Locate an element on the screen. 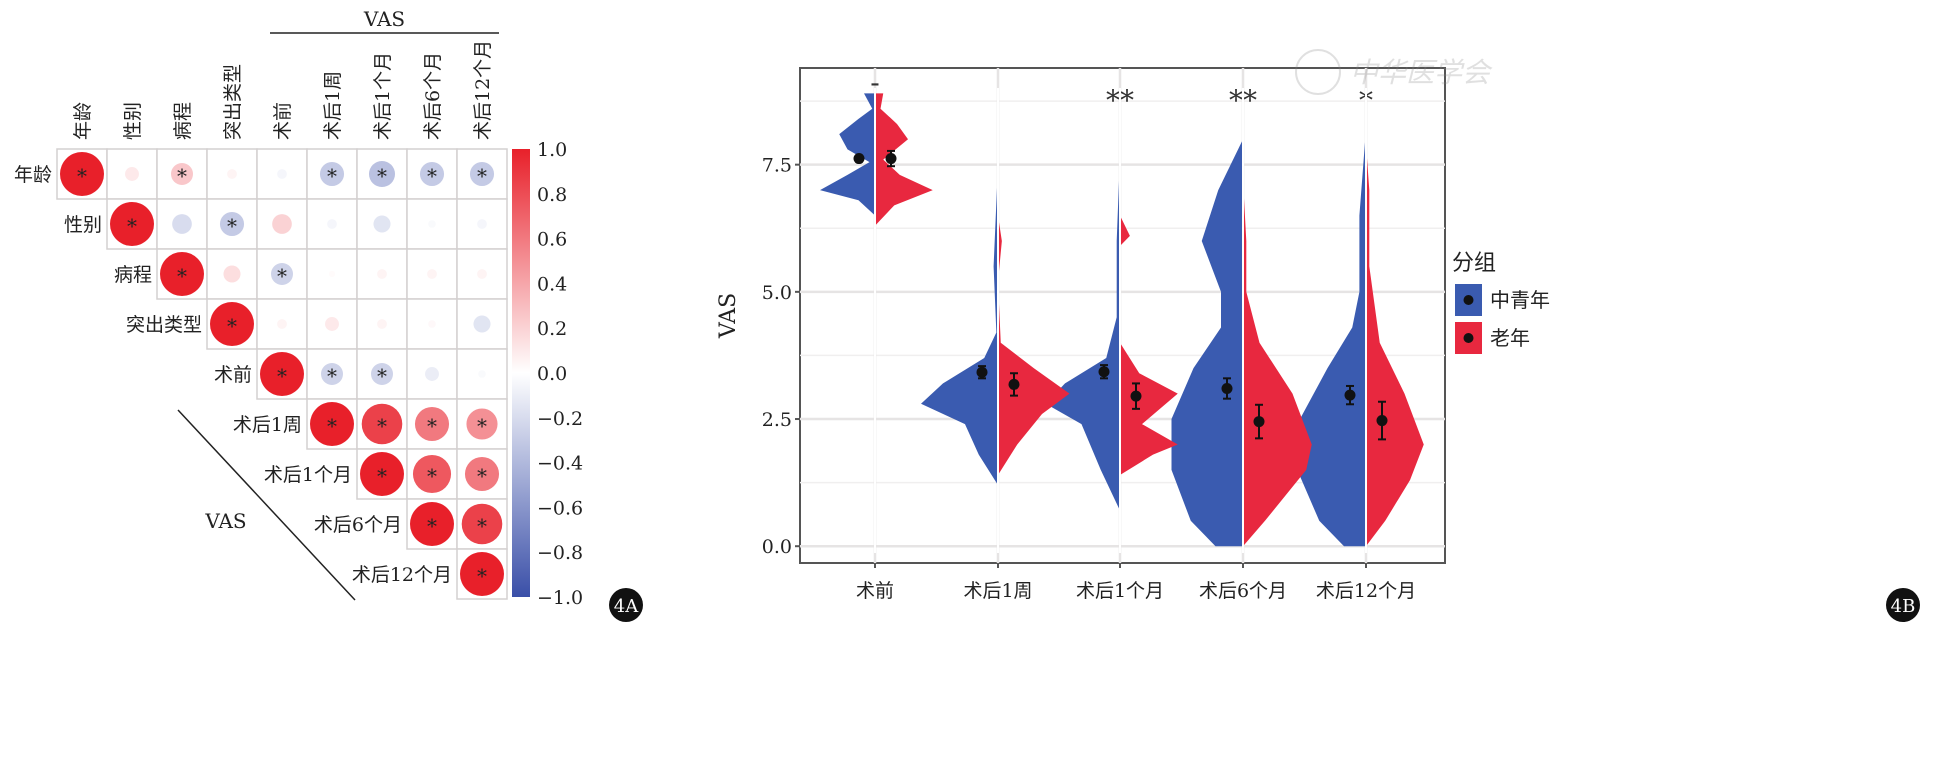  legend-label: 中青年 is located at coordinates (1520, 300).